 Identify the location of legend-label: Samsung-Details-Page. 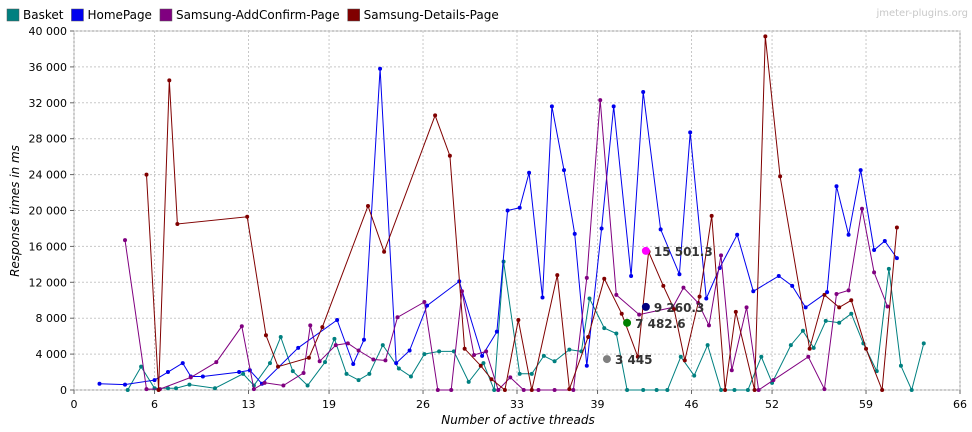
(431, 15).